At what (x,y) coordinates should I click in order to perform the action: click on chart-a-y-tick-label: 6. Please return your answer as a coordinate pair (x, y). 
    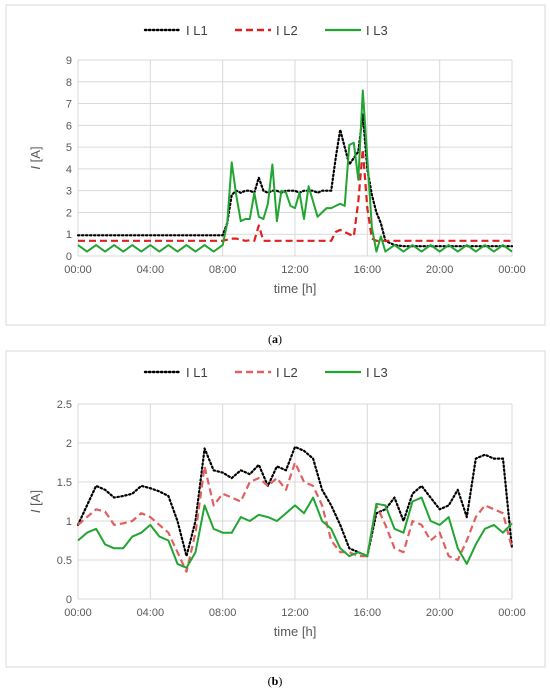
    Looking at the image, I should click on (69, 126).